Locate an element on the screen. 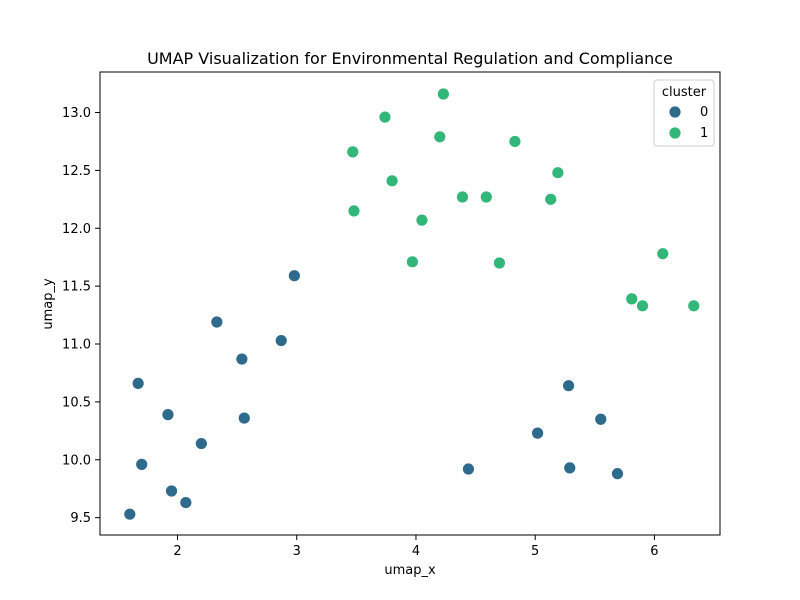 This screenshot has width=800, height=600. legend: cluster 0 1 is located at coordinates (684, 113).